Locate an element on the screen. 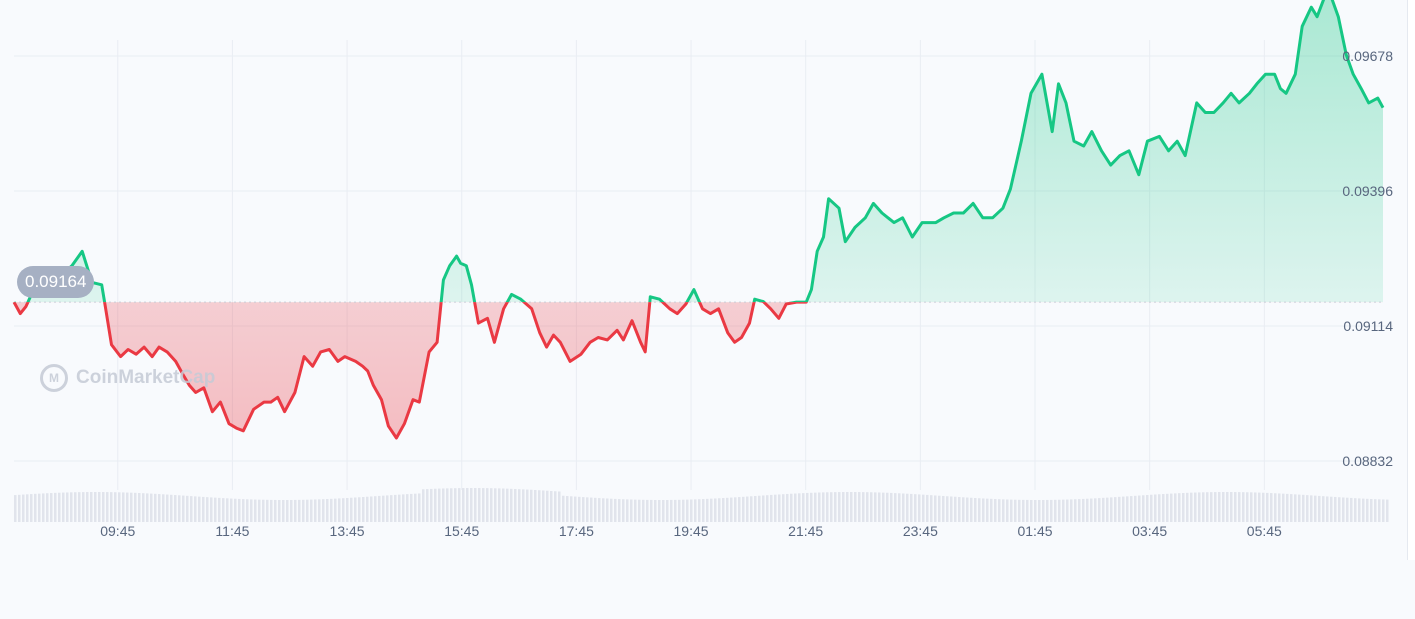 The image size is (1415, 619). x-tick-label: 21:45 is located at coordinates (805, 531).